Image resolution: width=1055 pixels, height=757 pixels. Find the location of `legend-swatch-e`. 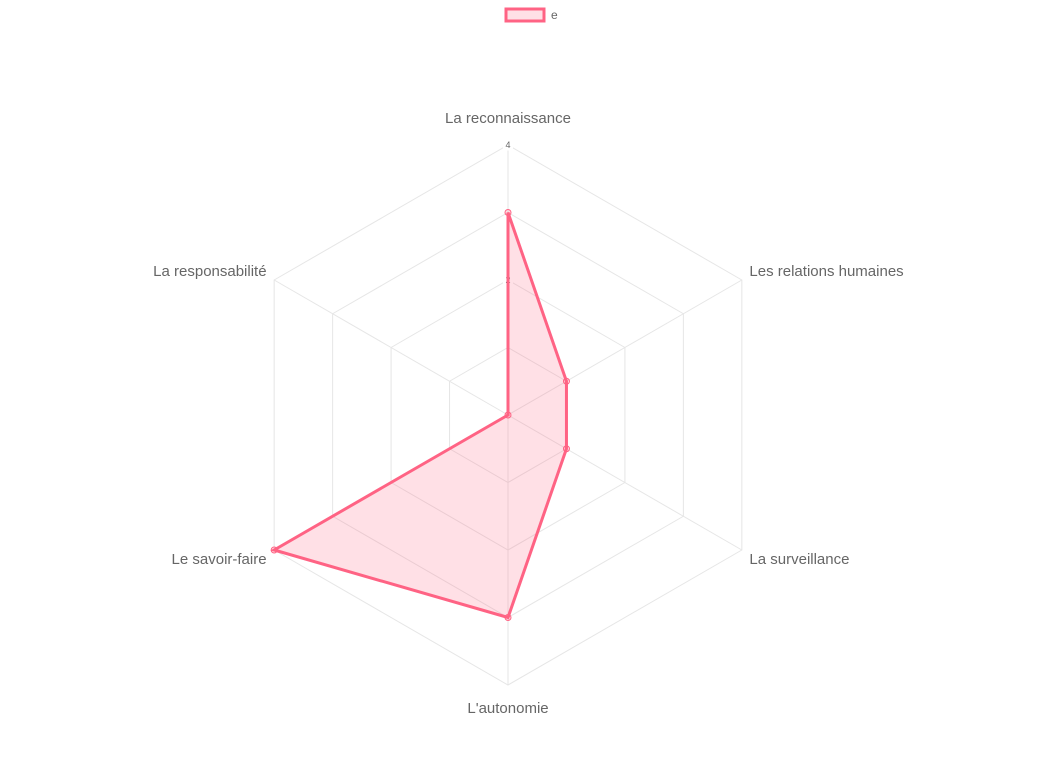

legend-swatch-e is located at coordinates (525, 15).